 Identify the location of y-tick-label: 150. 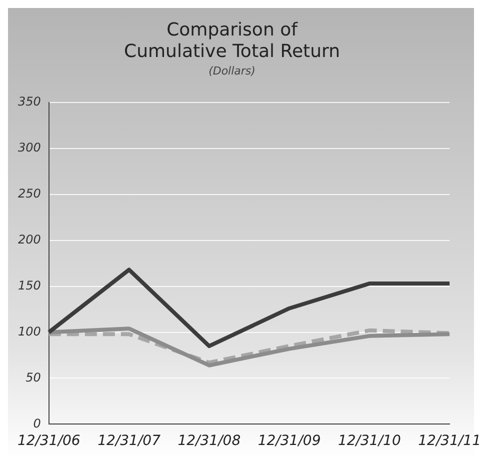
(30, 285).